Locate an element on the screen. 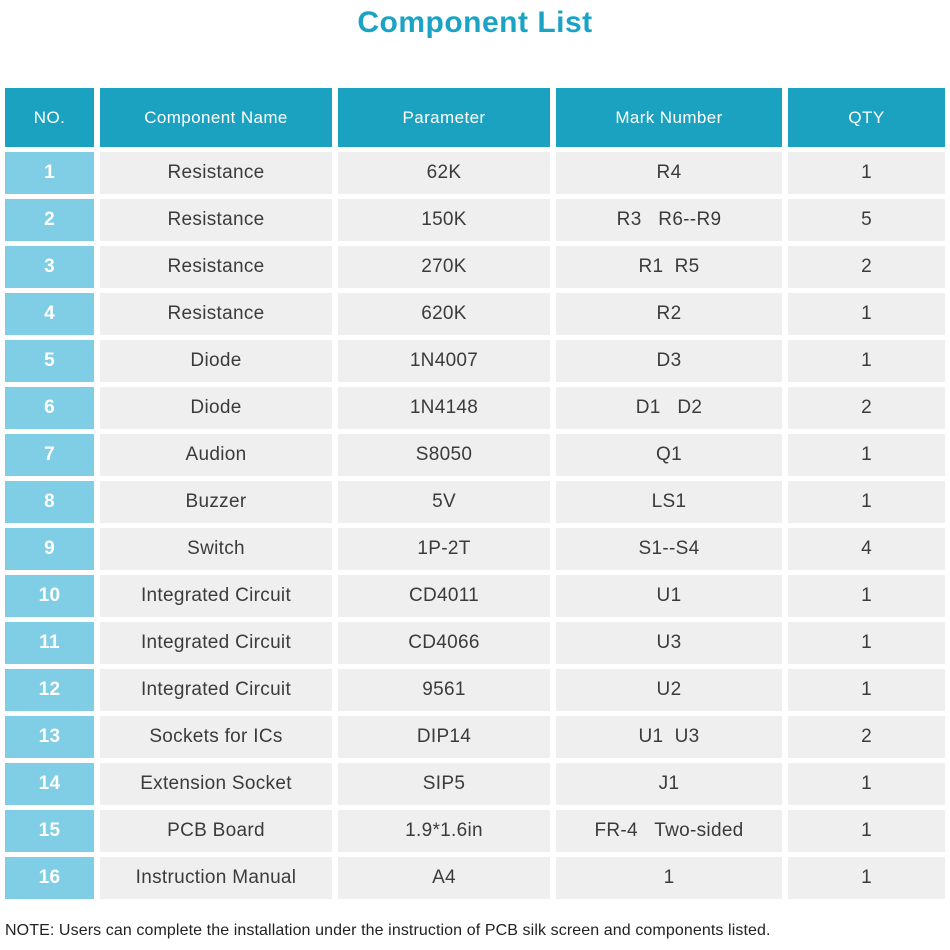 This screenshot has width=950, height=950. cell-parameter: SIP5 is located at coordinates (444, 784).